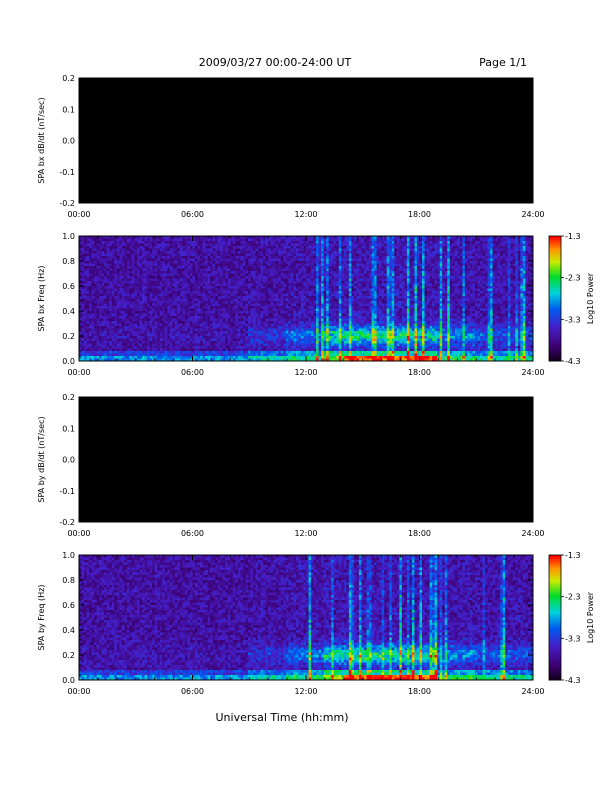 The height and width of the screenshot is (796, 612). I want to click on y-axis-3: 1.0 0.8 0.6 0.4 0.2 0.0 SPA by Freq (Hz), so click(56, 618).